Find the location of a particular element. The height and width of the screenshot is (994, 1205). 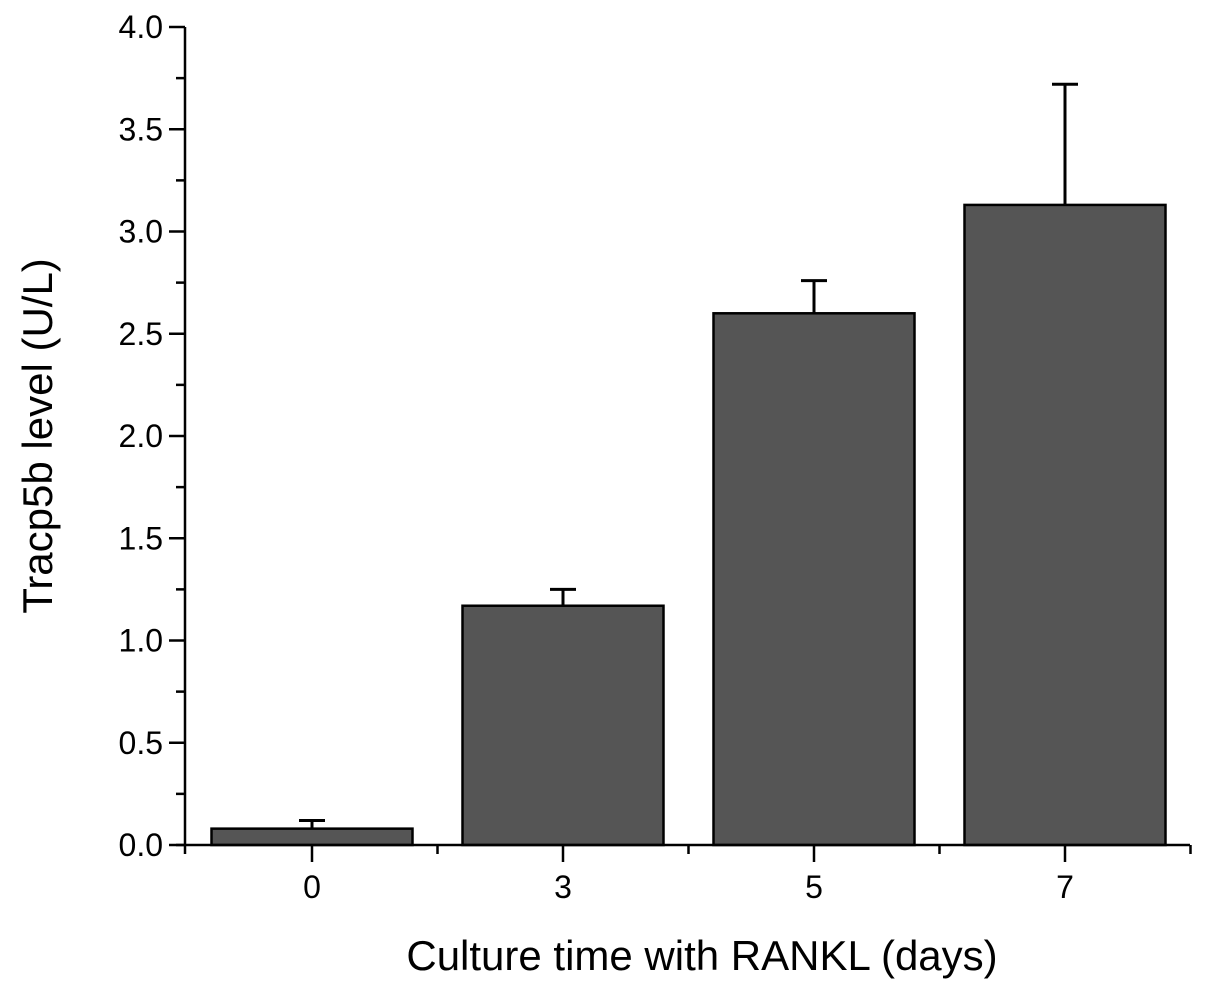

y-tick-label: 1.0 is located at coordinates (141, 641).